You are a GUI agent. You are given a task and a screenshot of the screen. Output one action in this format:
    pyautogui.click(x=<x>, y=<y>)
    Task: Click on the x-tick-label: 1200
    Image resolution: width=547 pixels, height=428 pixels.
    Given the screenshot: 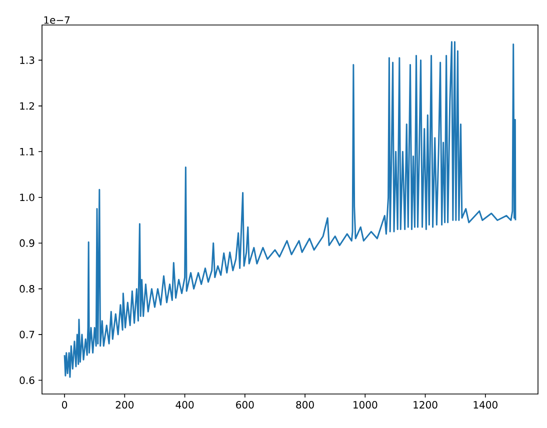 What is the action you would take?
    pyautogui.click(x=426, y=405)
    